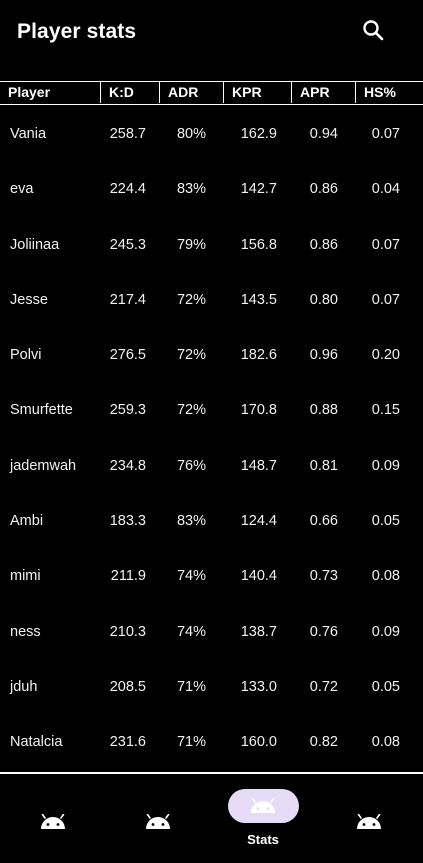  Describe the element at coordinates (191, 244) in the screenshot. I see `cell-adr: 79%` at that location.